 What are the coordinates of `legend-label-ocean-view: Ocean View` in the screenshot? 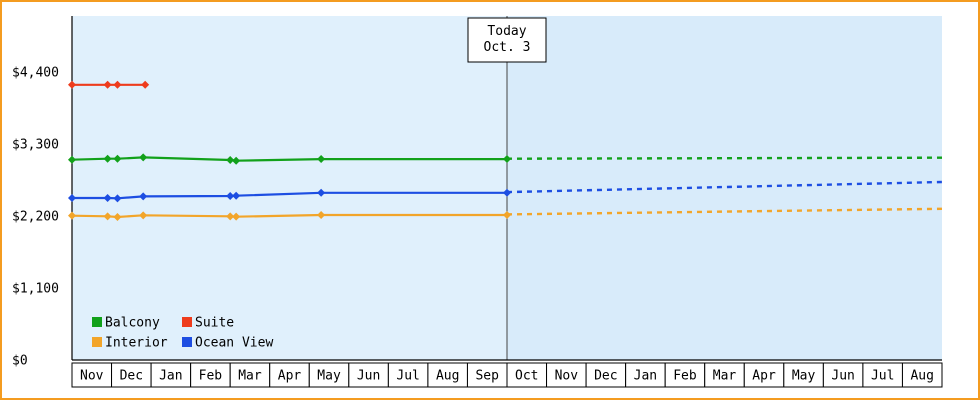 It's located at (234, 343).